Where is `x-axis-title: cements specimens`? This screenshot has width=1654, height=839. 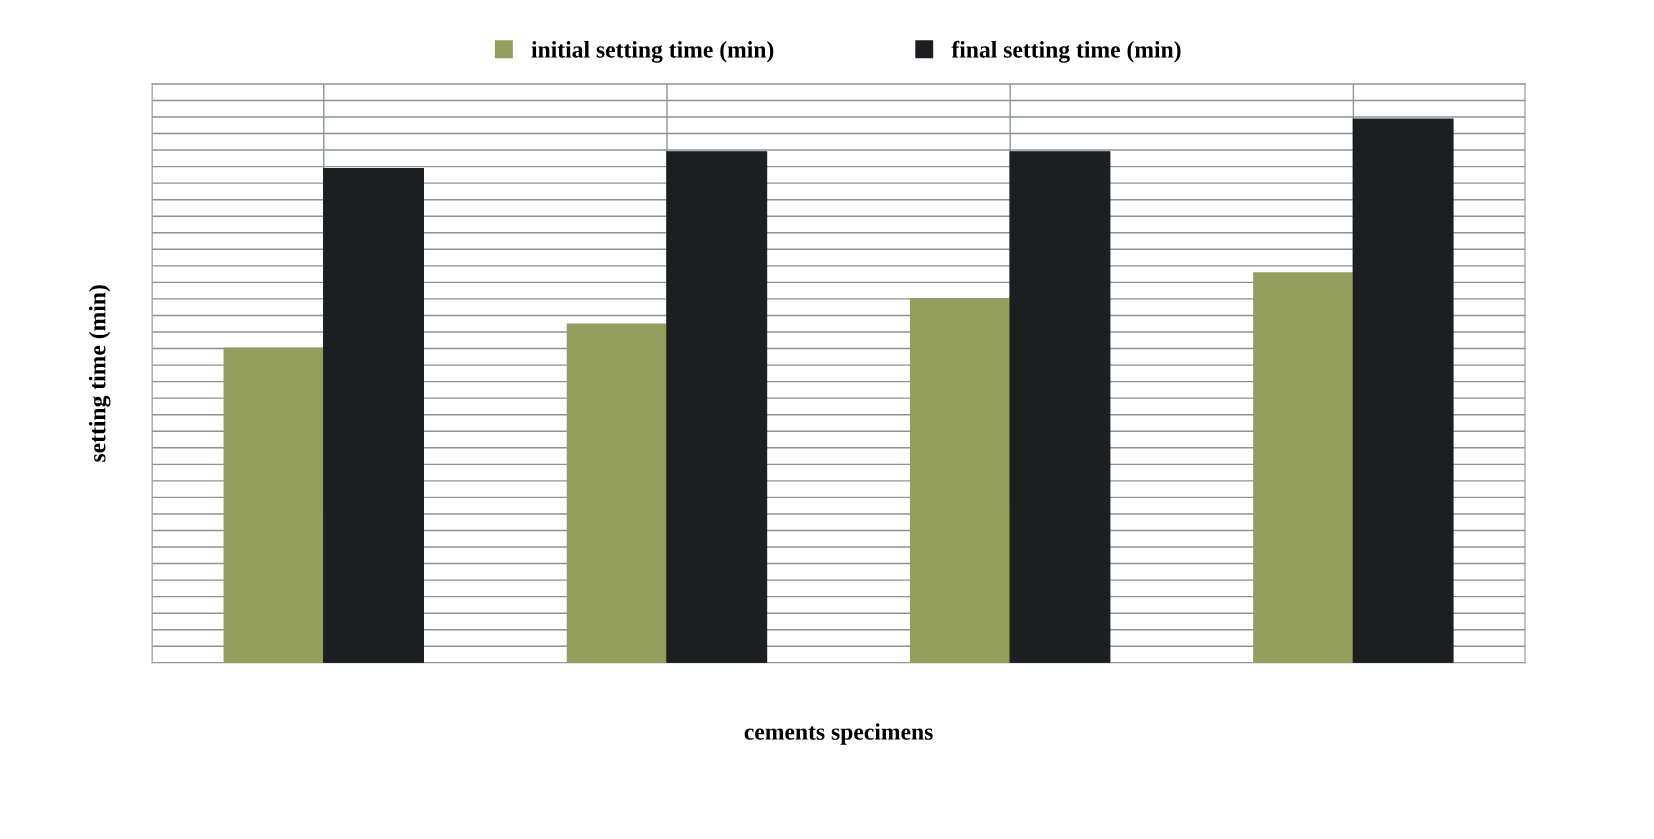
x-axis-title: cements specimens is located at coordinates (838, 734).